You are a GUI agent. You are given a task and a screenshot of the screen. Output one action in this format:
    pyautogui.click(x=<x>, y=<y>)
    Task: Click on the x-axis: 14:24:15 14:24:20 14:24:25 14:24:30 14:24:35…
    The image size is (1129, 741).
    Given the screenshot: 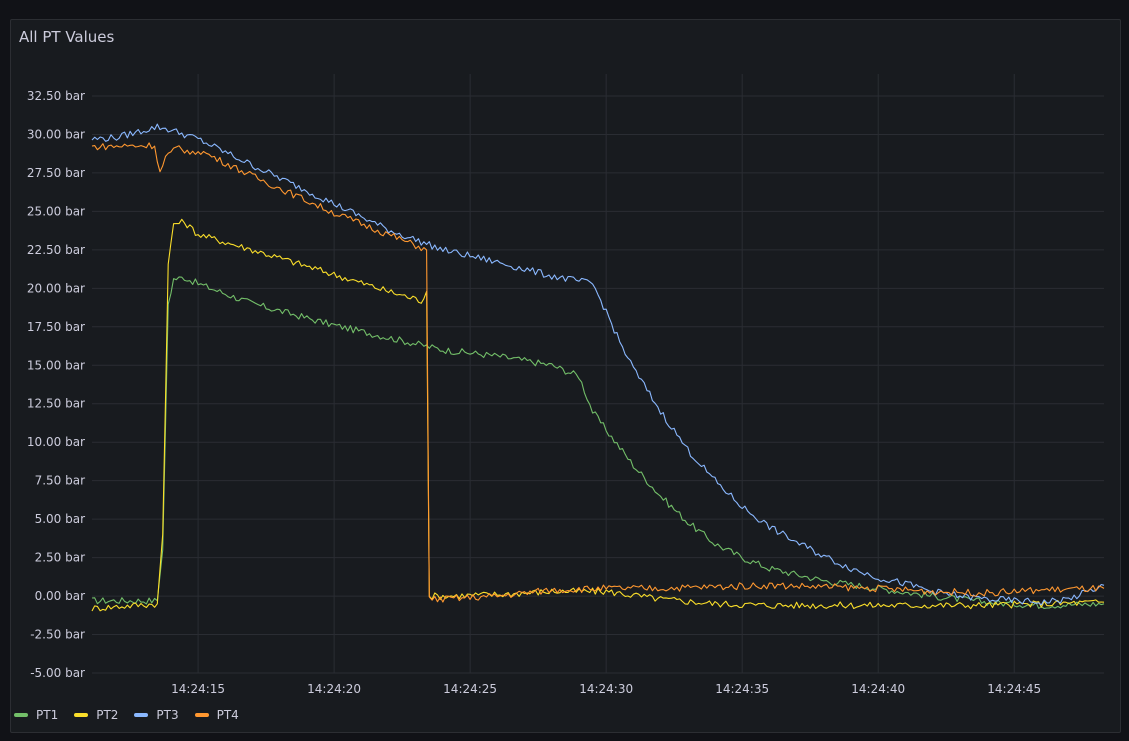 What is the action you would take?
    pyautogui.click(x=606, y=689)
    